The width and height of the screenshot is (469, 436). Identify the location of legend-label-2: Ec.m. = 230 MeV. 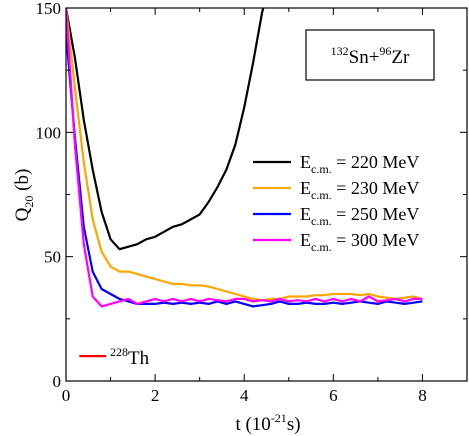
(359, 190).